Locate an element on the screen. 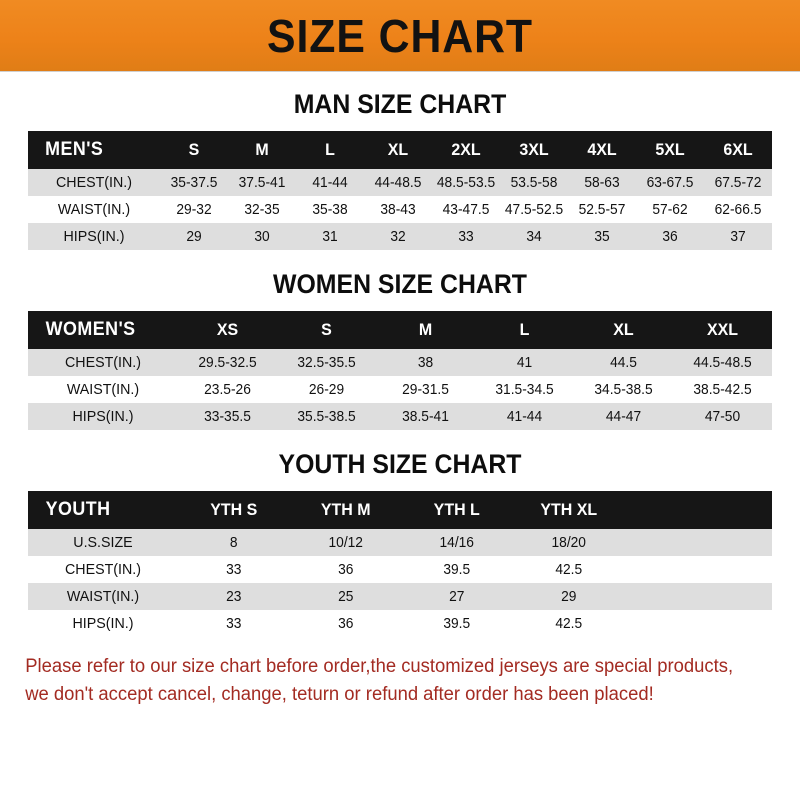 This screenshot has height=800, width=800. women-col-header-5: XXL is located at coordinates (722, 329).